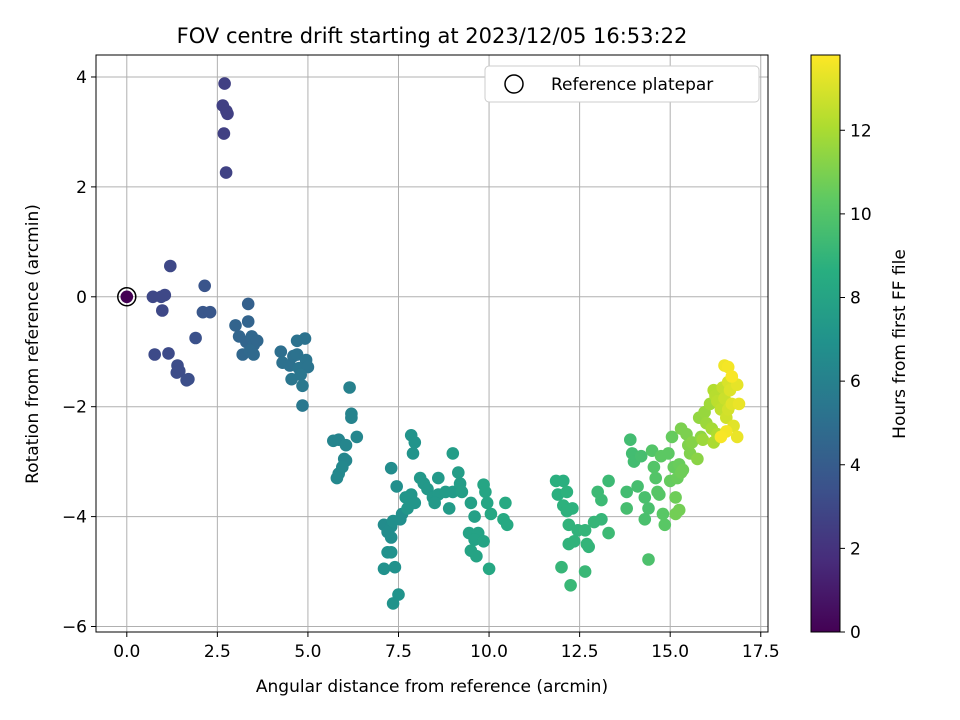  I want to click on y-tick-label: −4, so click(74, 518).